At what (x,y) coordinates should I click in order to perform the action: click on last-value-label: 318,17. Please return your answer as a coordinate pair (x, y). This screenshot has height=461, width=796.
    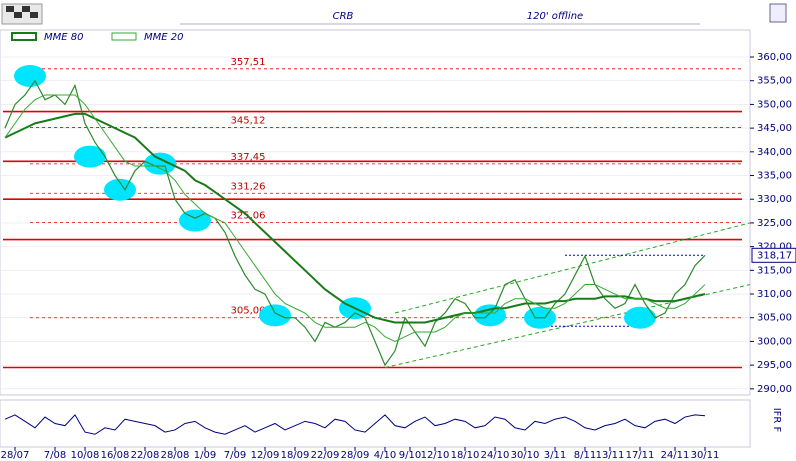
    Looking at the image, I should click on (774, 255).